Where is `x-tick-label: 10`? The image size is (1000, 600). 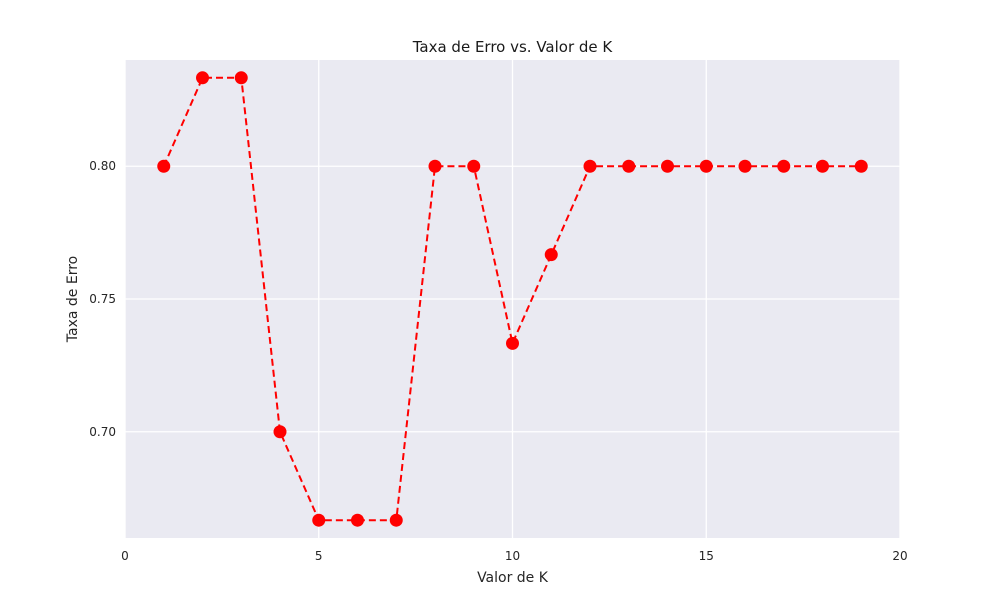
x-tick-label: 10 is located at coordinates (512, 556).